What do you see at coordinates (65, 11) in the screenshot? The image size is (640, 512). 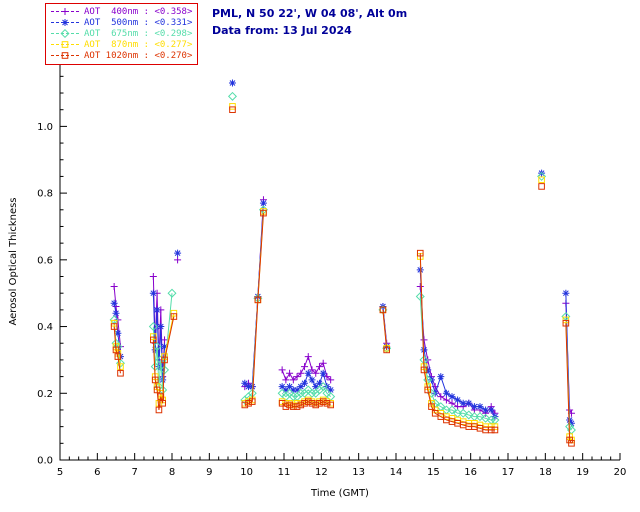 I see `line-marker-sample-400nm` at bounding box center [65, 11].